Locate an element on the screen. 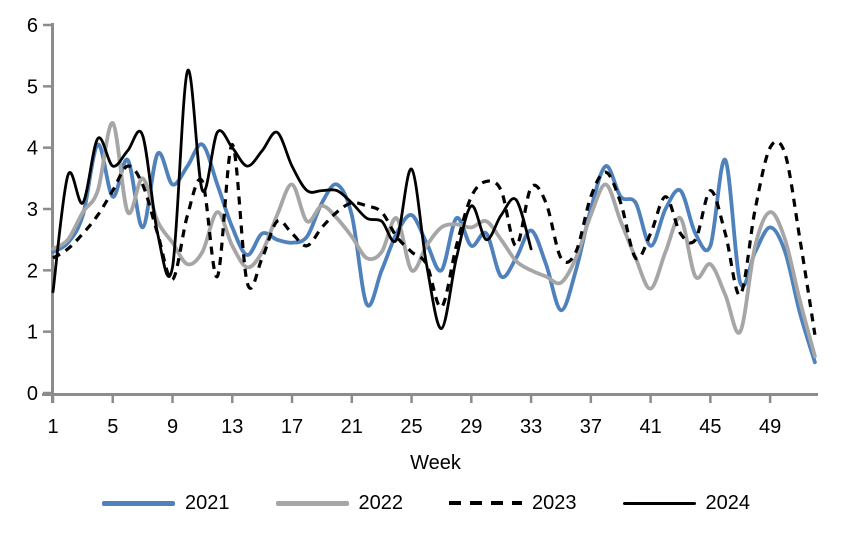  y-axis-tick-label: 1 is located at coordinates (32, 333).